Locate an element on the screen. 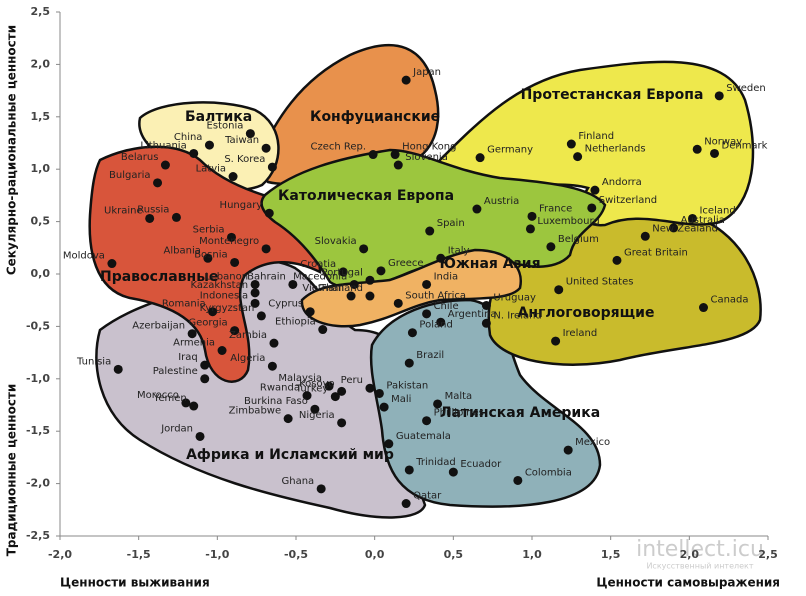 The width and height of the screenshot is (806, 596). region-label: Африка и Исламский мир is located at coordinates (290, 455).